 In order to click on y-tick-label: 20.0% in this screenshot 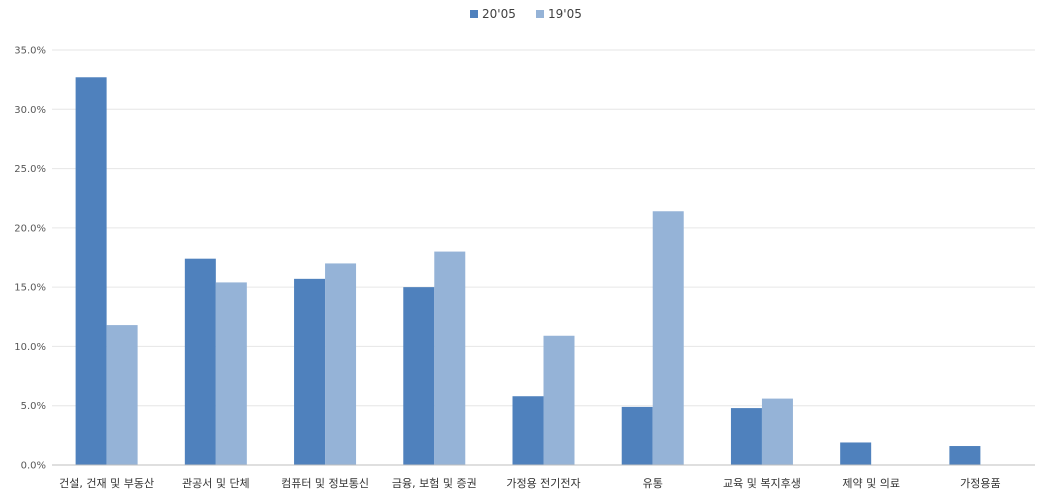, I will do `click(30, 228)`.